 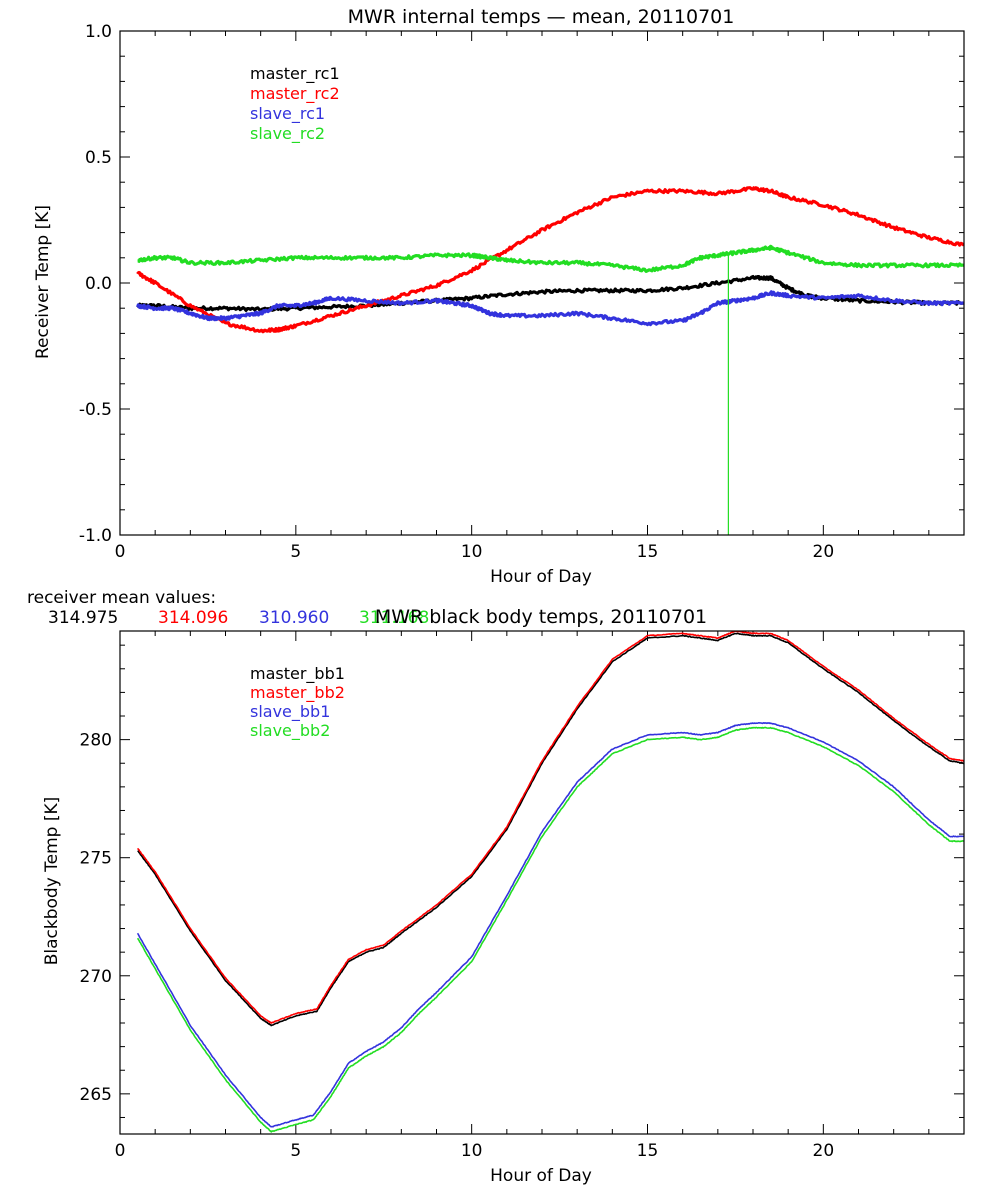 I want to click on legend-entry: master_rc1, so click(x=295, y=74).